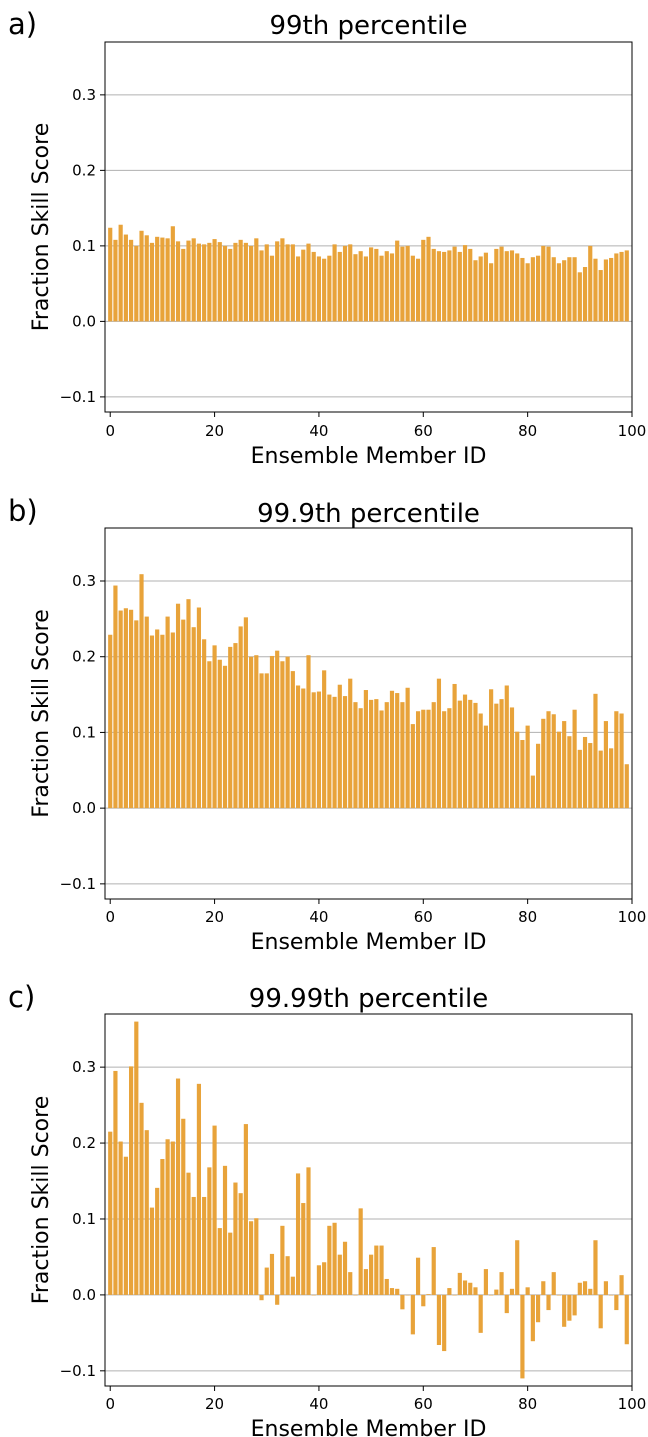 The height and width of the screenshot is (1437, 648). Describe the element at coordinates (84, 95) in the screenshot. I see `y-tick-label-0-4: 0.3` at that location.